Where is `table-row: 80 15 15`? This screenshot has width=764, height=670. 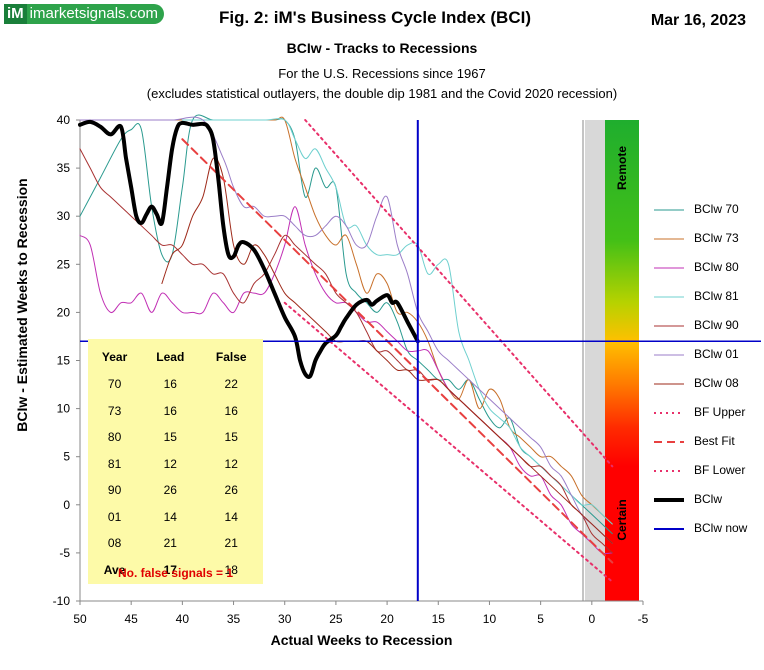 table-row: 80 15 15 is located at coordinates (175, 437).